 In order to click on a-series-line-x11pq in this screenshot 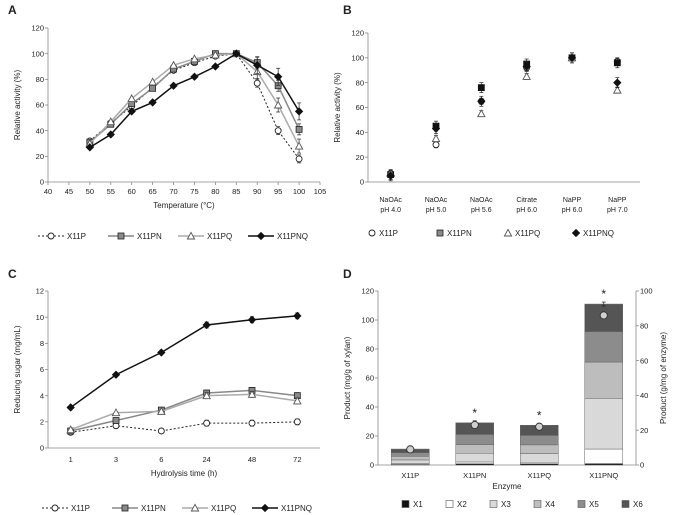, I will do `click(194, 99)`.